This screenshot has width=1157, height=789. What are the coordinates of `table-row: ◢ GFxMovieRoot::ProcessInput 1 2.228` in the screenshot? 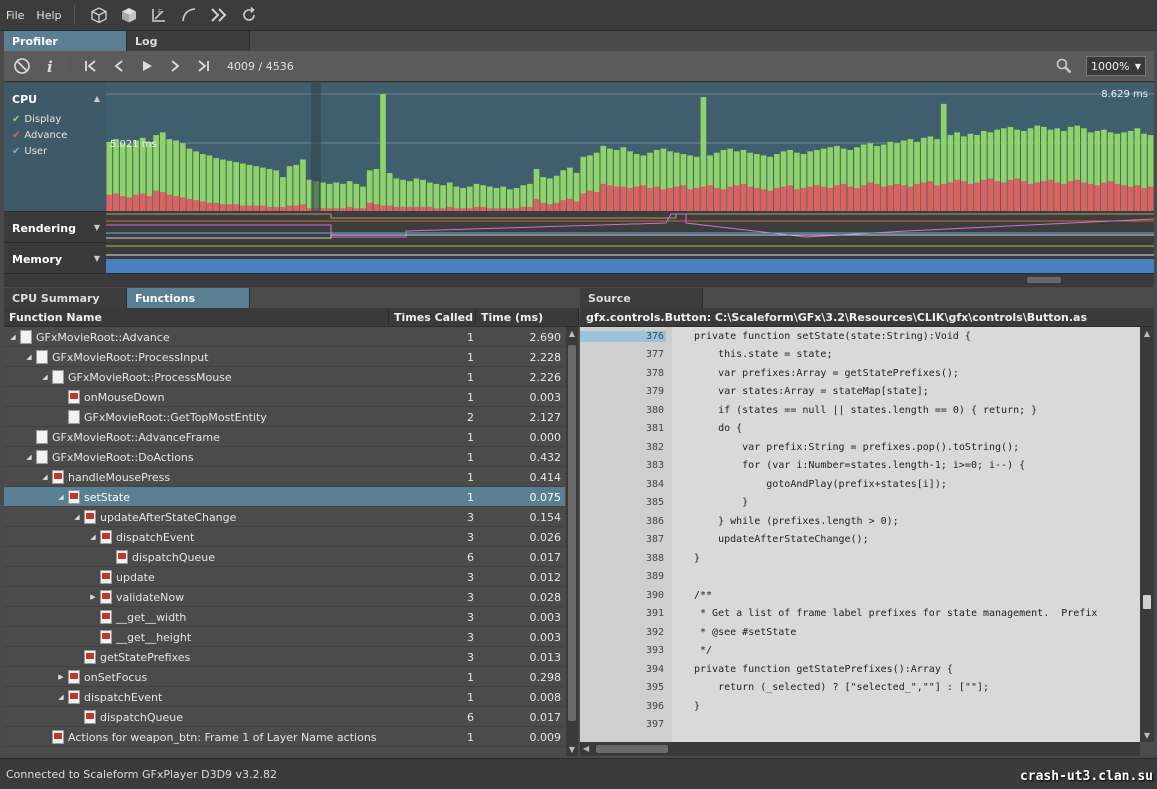 It's located at (284, 357).